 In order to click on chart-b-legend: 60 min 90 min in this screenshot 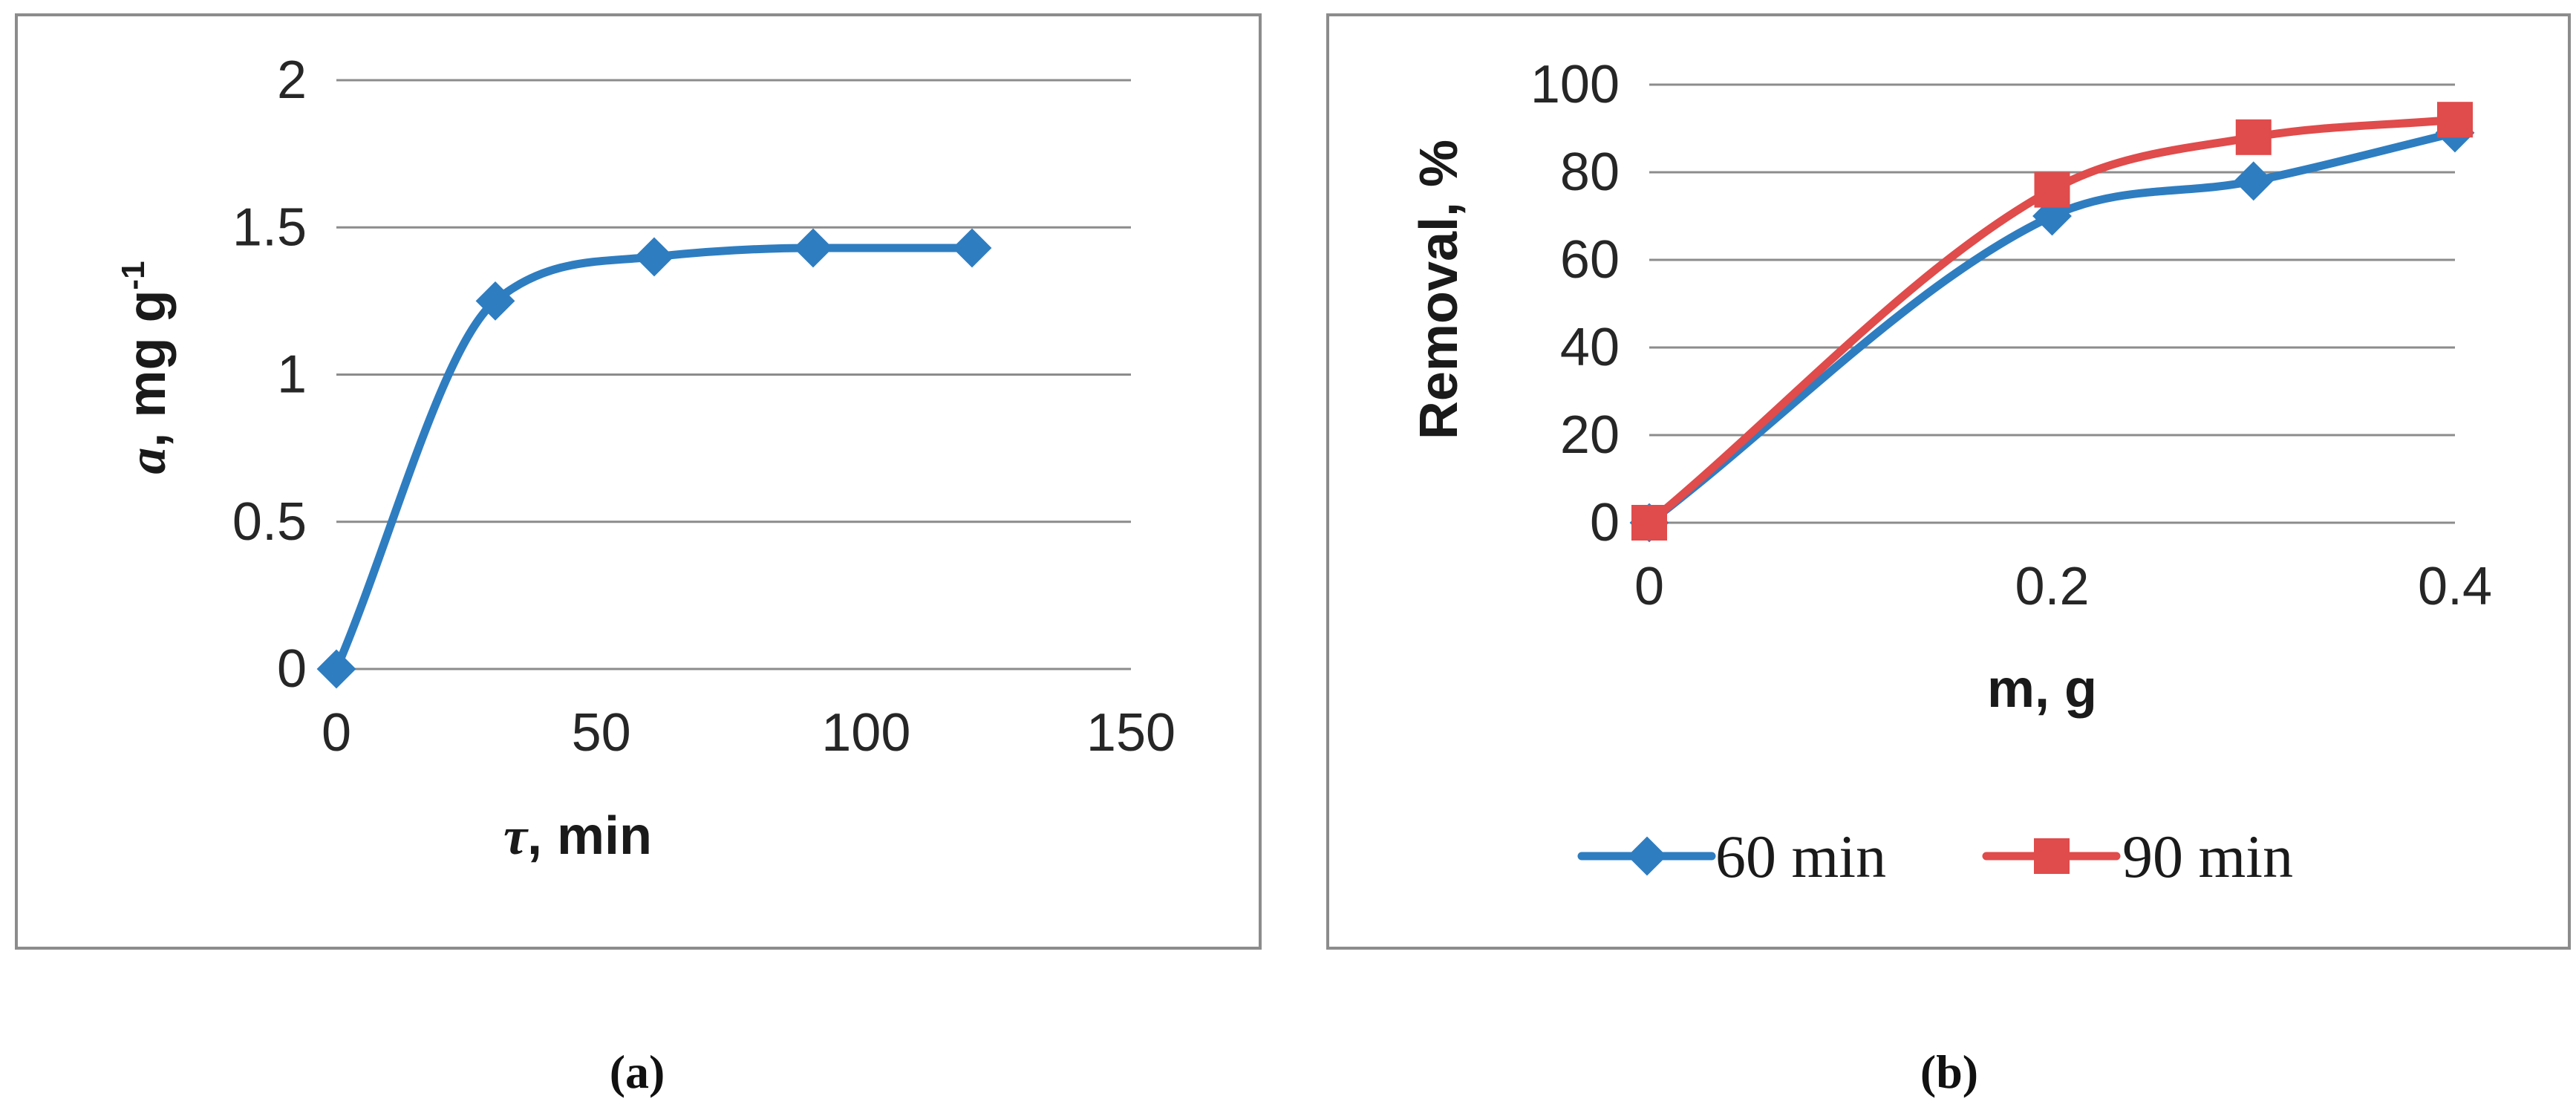, I will do `click(1935, 857)`.